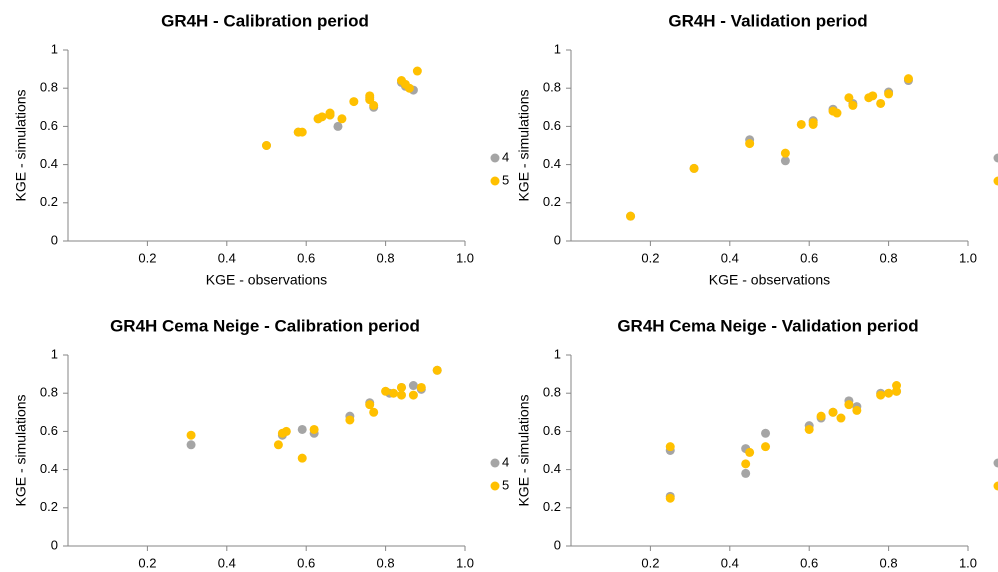 This screenshot has width=998, height=572. What do you see at coordinates (767, 325) in the screenshot?
I see `chart-title: GR4H Cema Neige - Validation period` at bounding box center [767, 325].